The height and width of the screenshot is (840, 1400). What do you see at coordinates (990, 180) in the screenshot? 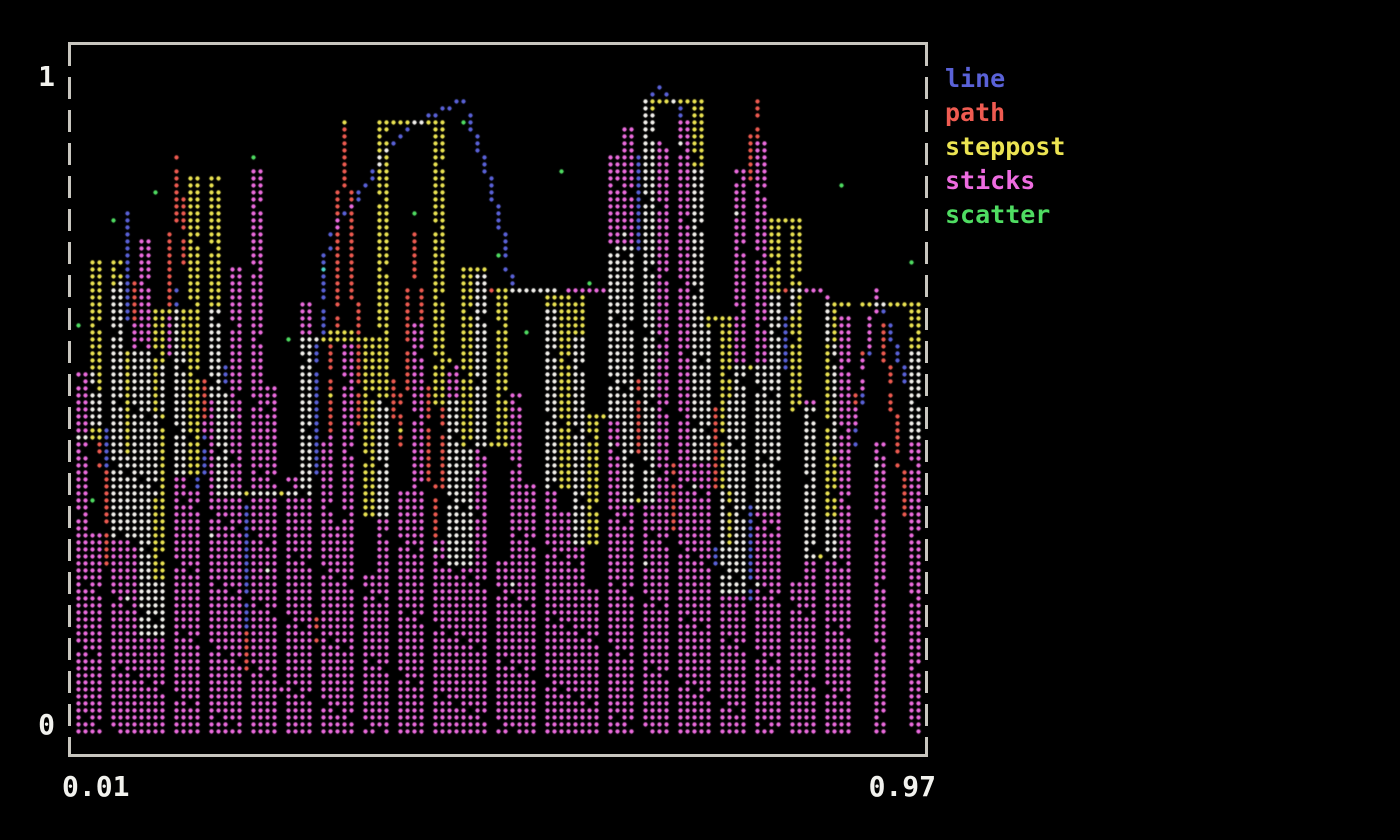
I see `legend-item-sticks: sticks` at bounding box center [990, 180].